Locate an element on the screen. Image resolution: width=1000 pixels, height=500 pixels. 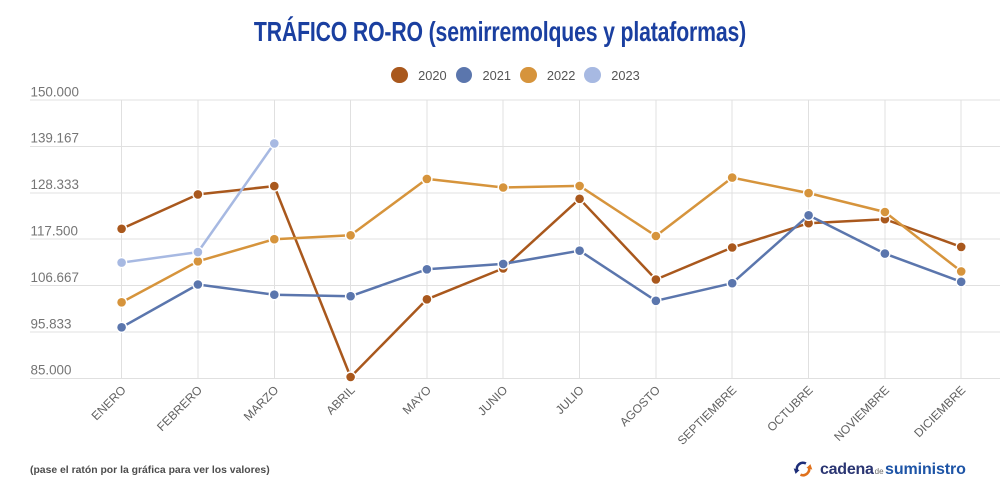
svg-text: JUNIO is located at coordinates (492, 400).